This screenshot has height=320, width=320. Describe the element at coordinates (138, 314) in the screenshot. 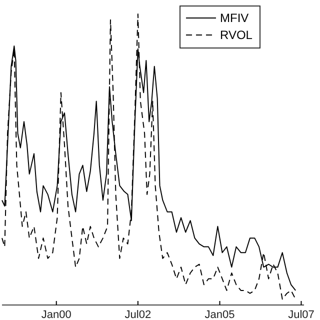

I see `x-tick-label: Jul02` at that location.